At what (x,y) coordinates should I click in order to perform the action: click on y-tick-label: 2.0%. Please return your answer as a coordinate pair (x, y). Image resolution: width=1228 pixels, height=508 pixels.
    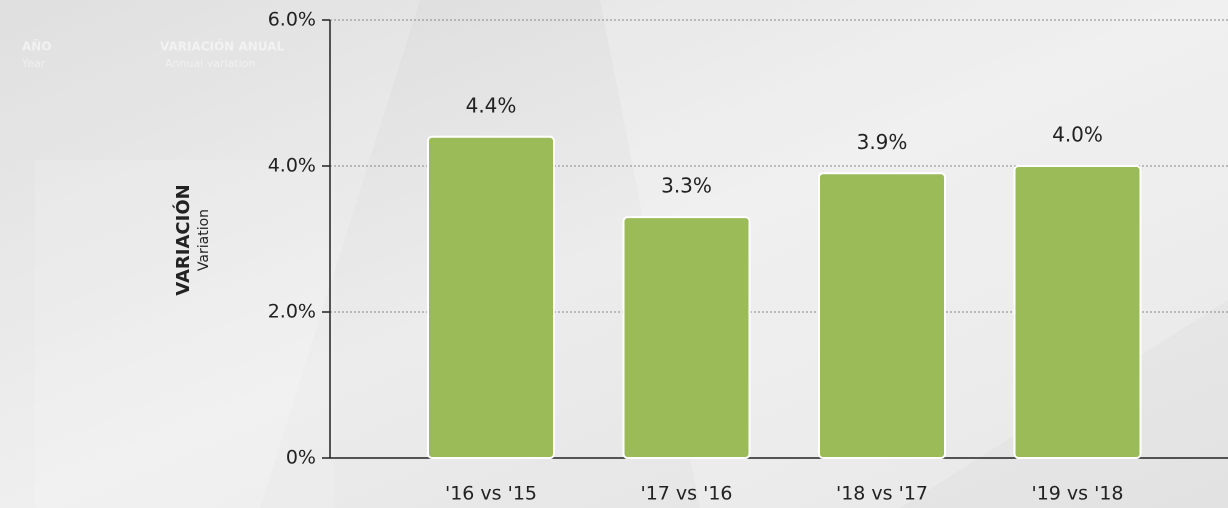
    Looking at the image, I should click on (292, 312).